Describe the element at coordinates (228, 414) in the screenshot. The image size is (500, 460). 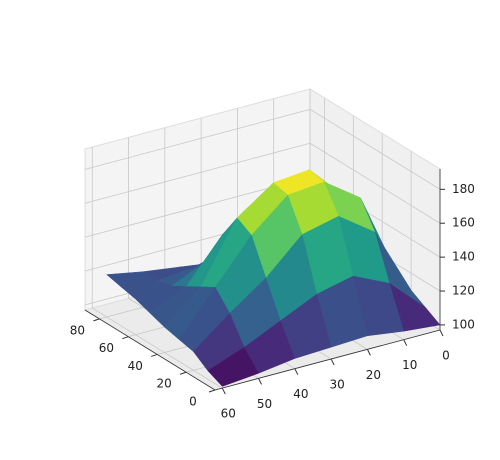
I see `x-tick-label: 60` at that location.